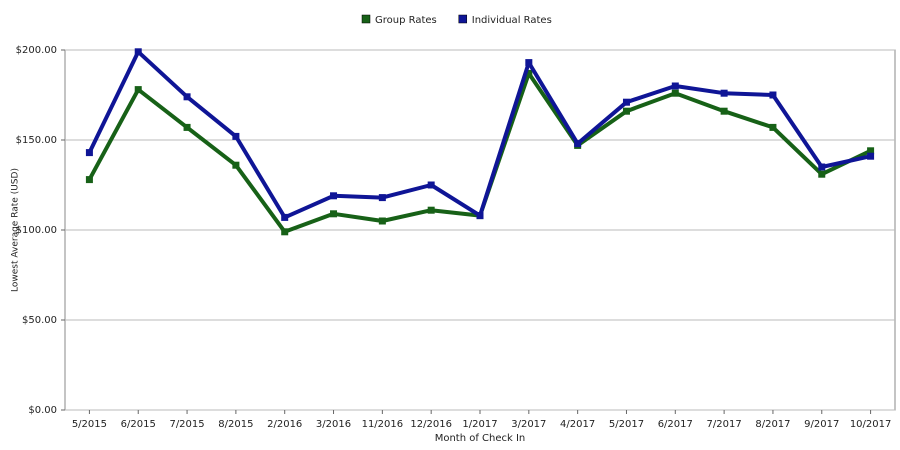  What do you see at coordinates (89, 424) in the screenshot?
I see `x-tick-label: 5/2015` at bounding box center [89, 424].